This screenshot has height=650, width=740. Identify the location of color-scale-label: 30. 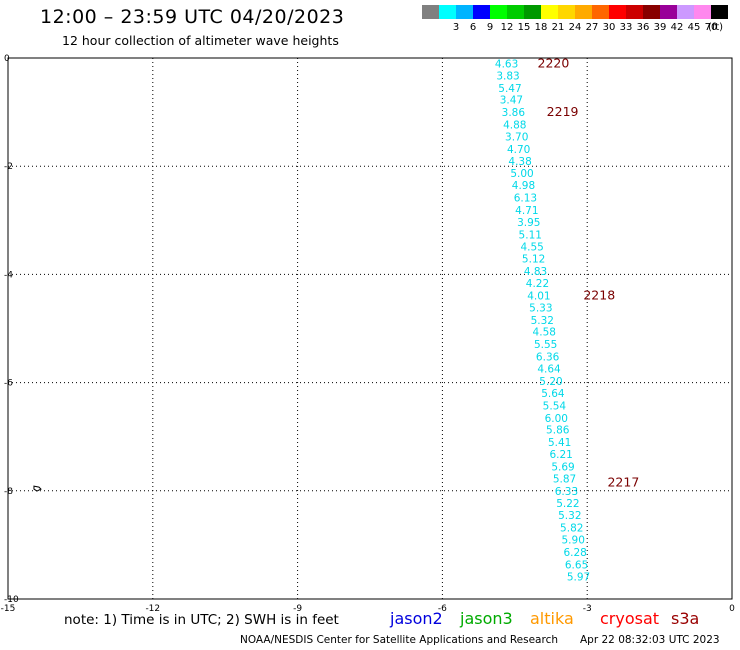
(609, 27).